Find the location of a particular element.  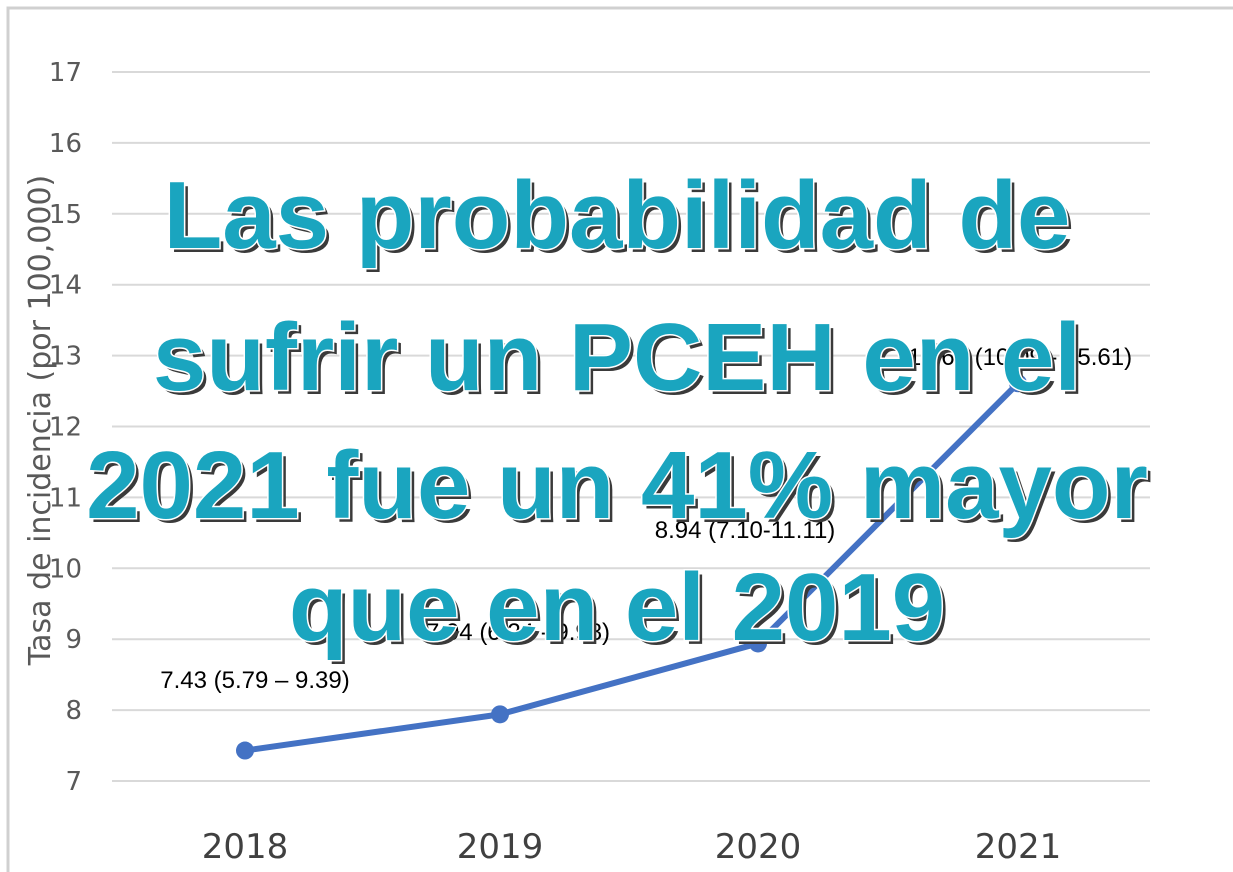

annotation-text: que en el 2019 is located at coordinates (617, 607).